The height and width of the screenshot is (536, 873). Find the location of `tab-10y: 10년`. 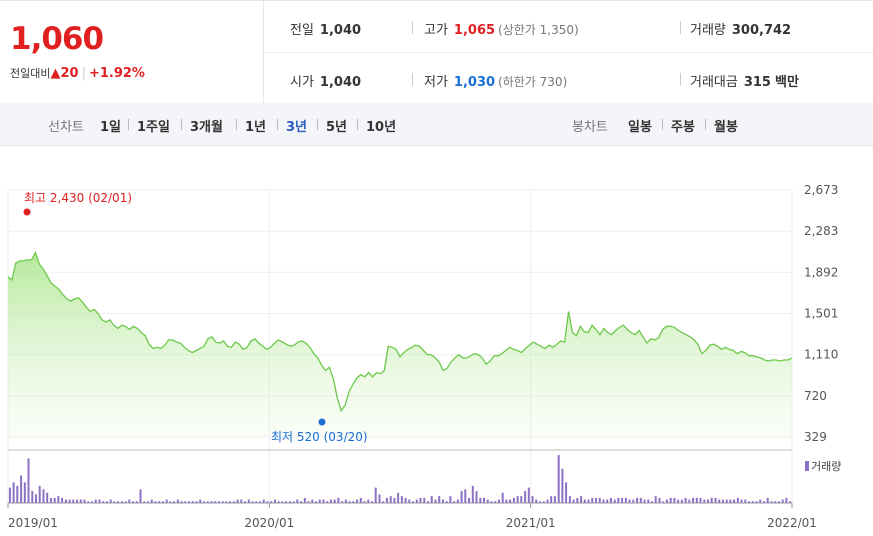

tab-10y: 10년 is located at coordinates (381, 127).